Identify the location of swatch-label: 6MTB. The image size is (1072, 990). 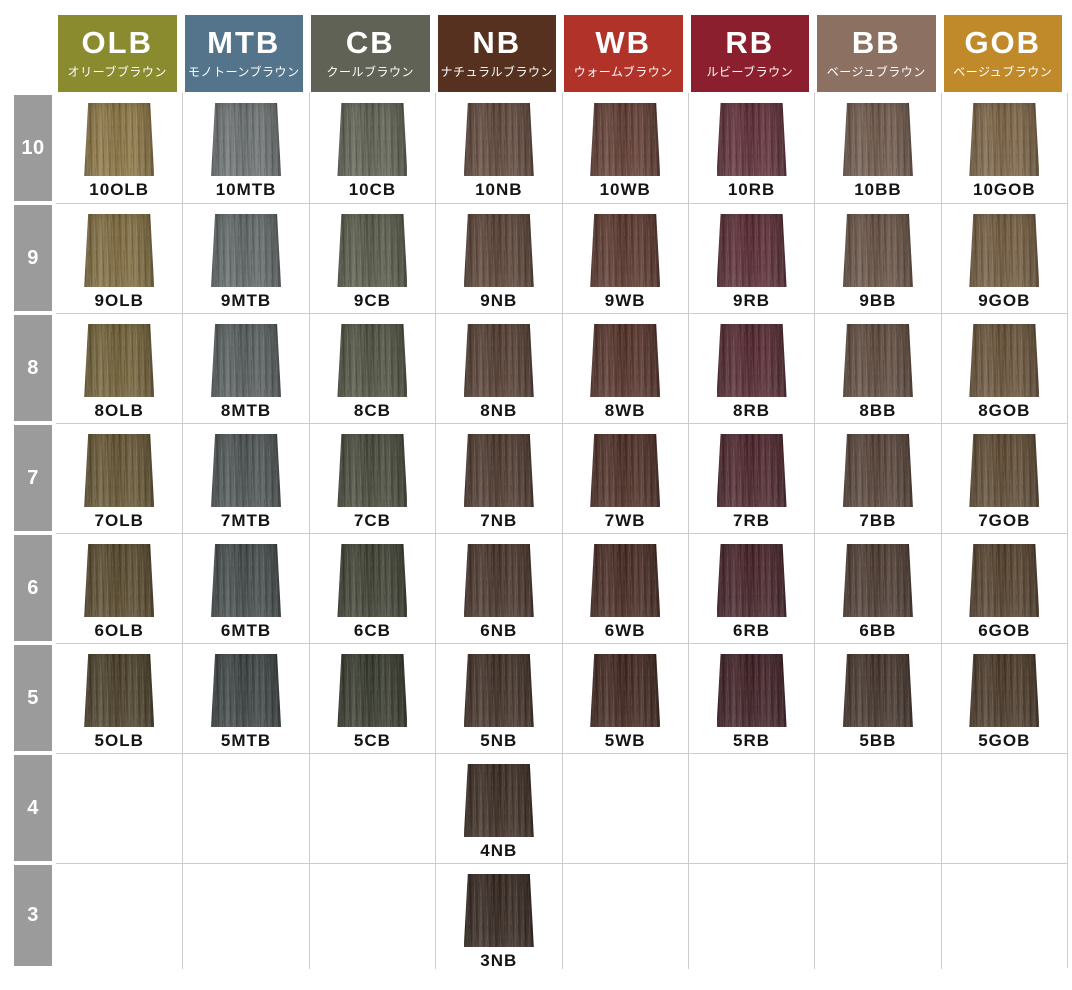
(246, 630).